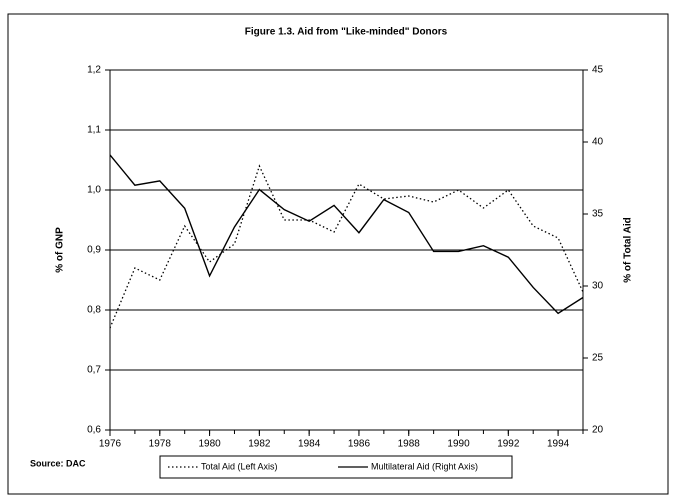 This screenshot has height=504, width=676. I want to click on x-tick-label: 1984, so click(309, 444).